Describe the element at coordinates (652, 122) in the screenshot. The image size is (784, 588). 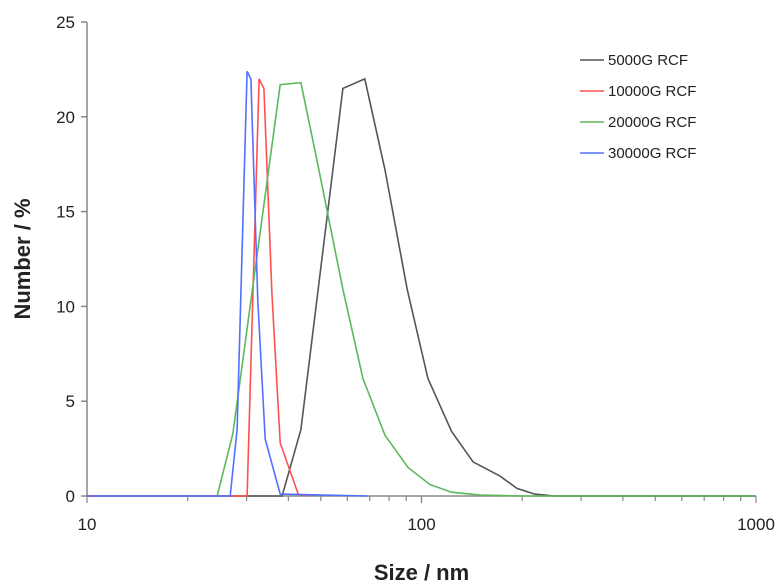
I see `legend-label: 20000G RCF` at that location.